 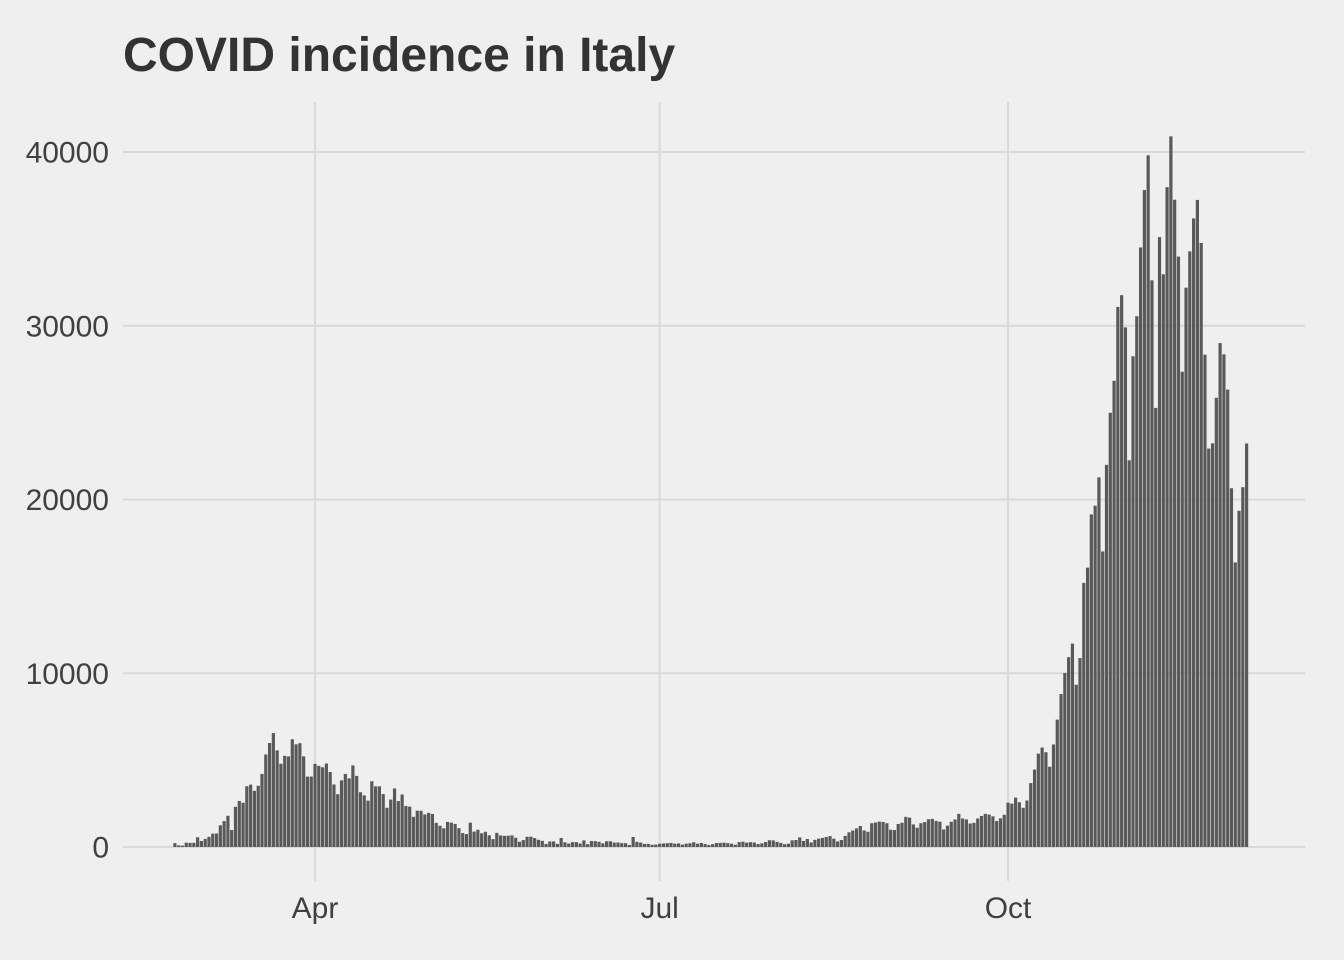 I want to click on y-tick-label: 10000, so click(x=67, y=674).